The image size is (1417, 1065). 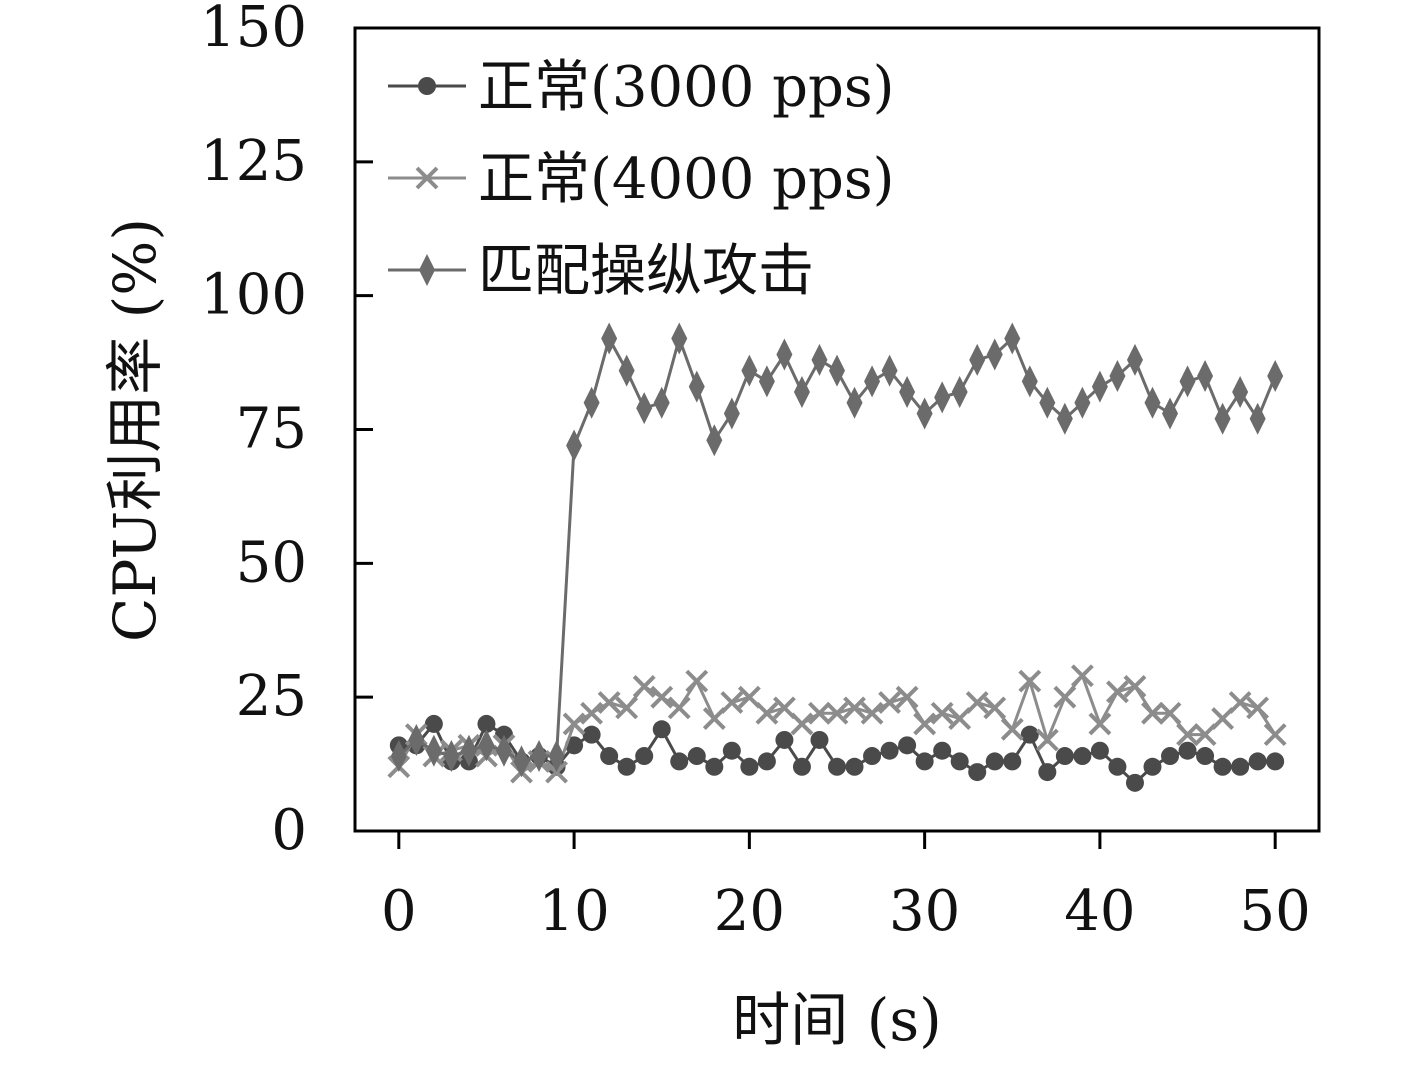 I want to click on y-axis-label: CPU利用率 (%), so click(x=135, y=430).